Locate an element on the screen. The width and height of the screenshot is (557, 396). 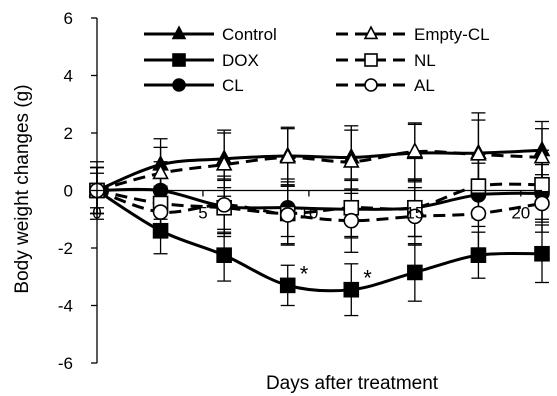
y-axis-title: Body weight changes (g) is located at coordinates (22, 188).